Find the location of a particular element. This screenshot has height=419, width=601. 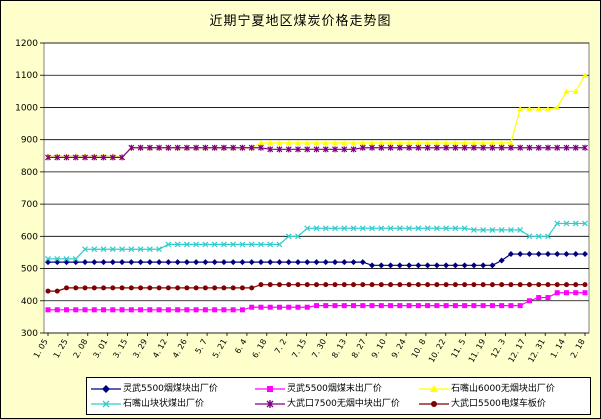

legend-label: 大武口7500无烟中块出厂价 is located at coordinates (343, 404).